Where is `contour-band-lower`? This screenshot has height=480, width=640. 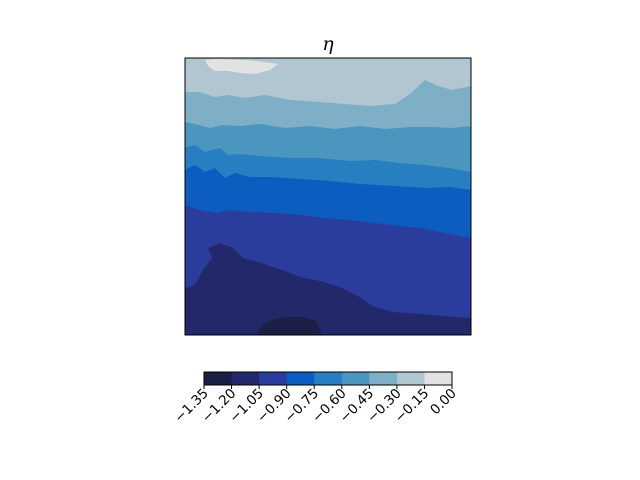
contour-band-lower is located at coordinates (201, 246).